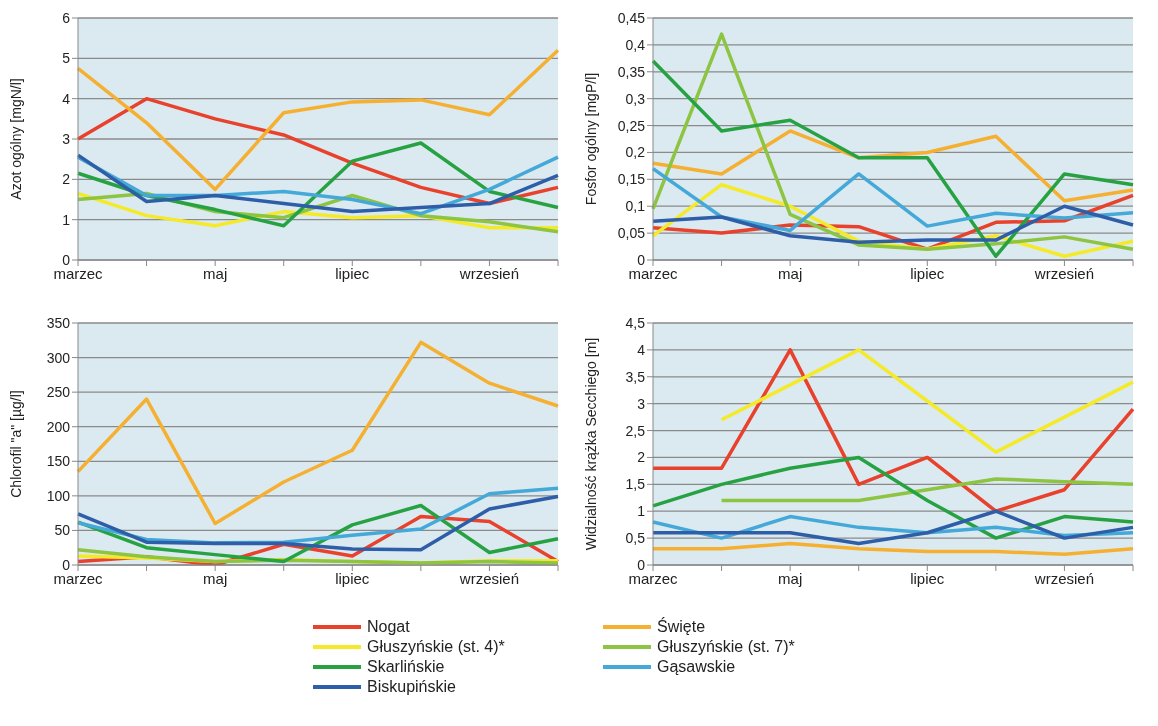 This screenshot has width=1158, height=726. I want to click on y-tick-label: 0,3, so click(635, 98).